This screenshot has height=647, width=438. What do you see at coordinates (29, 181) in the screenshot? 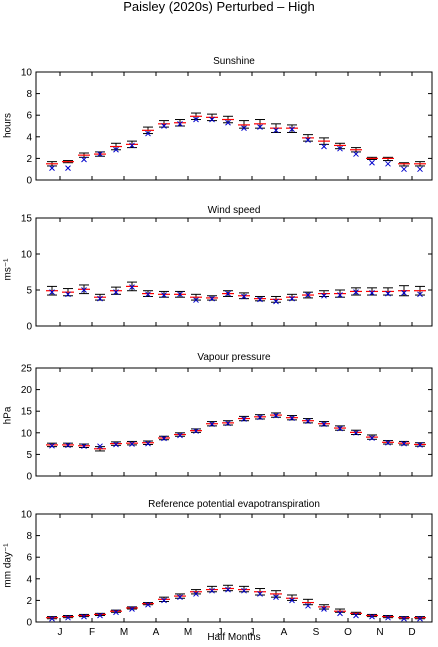
I see `y-tick-label: 0` at bounding box center [29, 181].